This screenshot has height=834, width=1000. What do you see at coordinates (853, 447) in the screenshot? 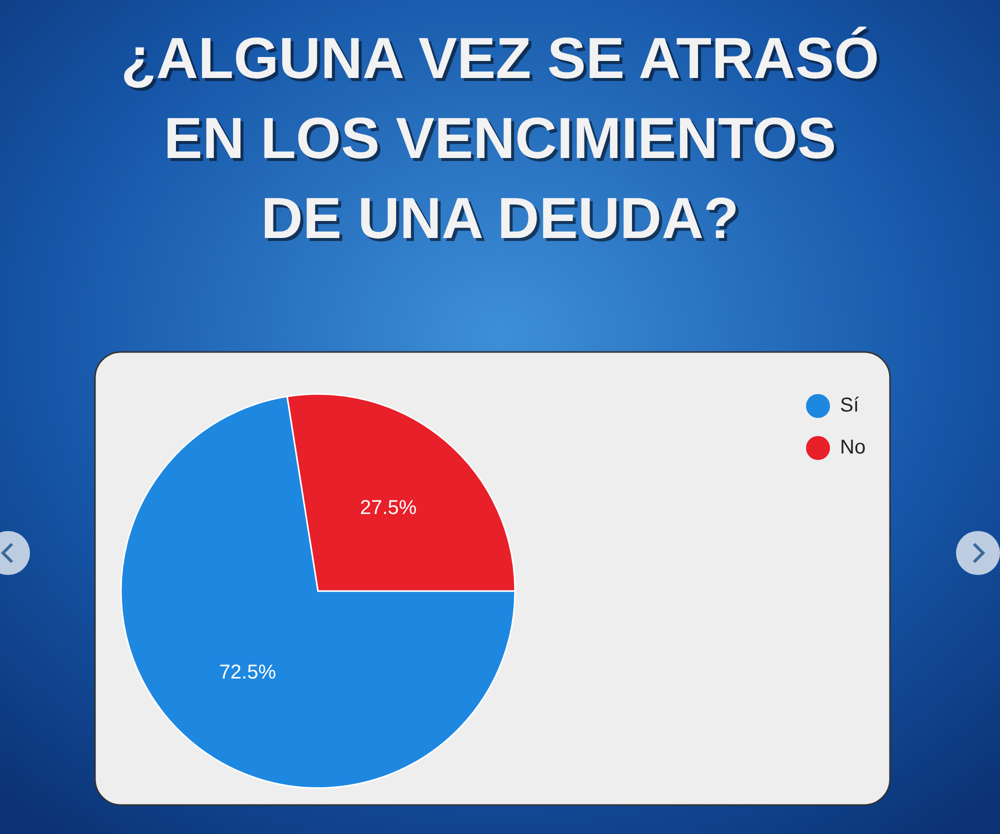
I see `legend-label: No` at bounding box center [853, 447].